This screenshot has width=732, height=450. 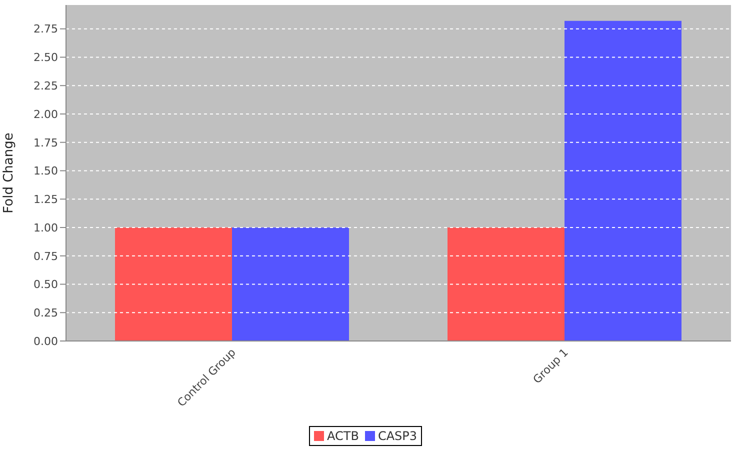 What do you see at coordinates (9, 173) in the screenshot?
I see `y-axis-title: Fold Change` at bounding box center [9, 173].